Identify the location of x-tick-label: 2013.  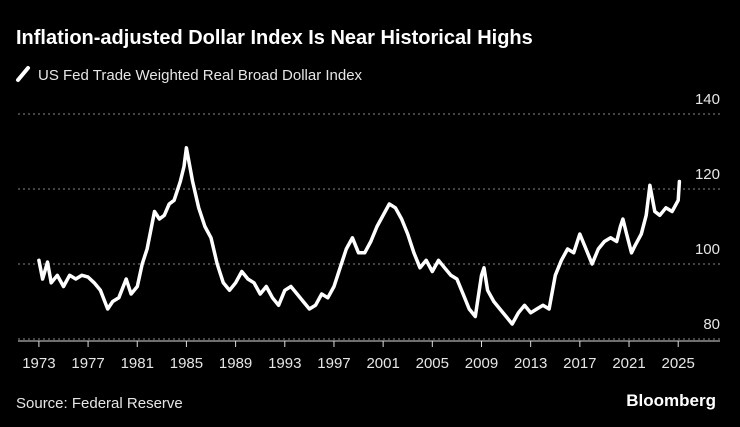
(530, 363).